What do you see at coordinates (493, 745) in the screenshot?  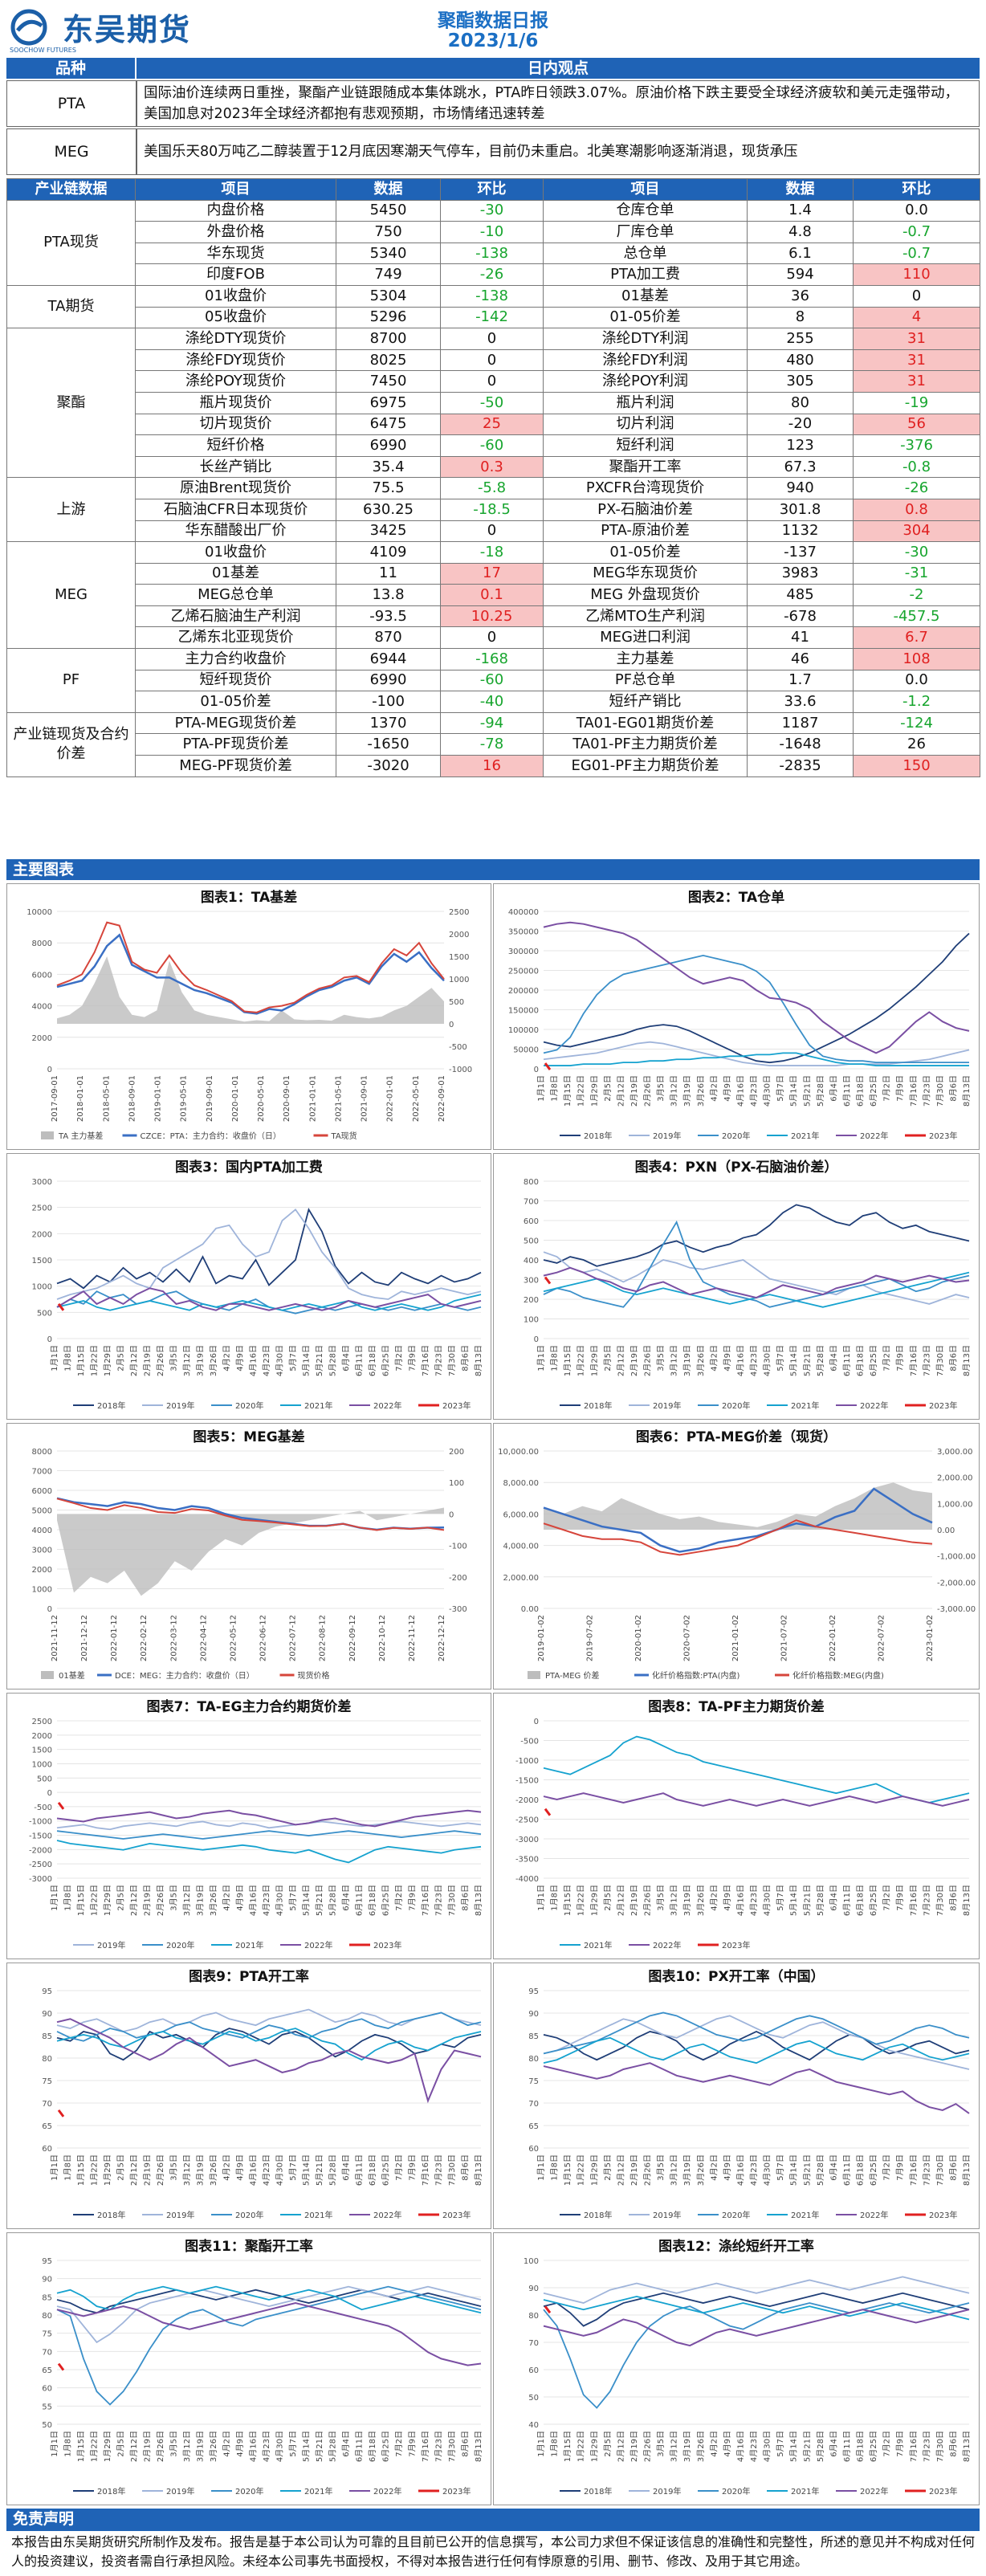 I see `table-row: PTA-PF现货价差 -1650 -78 TA01-PF主力期货价差 -1648 26` at bounding box center [493, 745].